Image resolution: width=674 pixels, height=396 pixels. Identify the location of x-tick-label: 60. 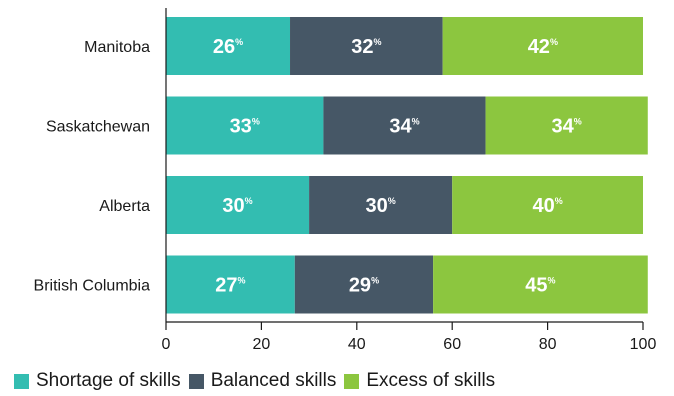
(452, 344).